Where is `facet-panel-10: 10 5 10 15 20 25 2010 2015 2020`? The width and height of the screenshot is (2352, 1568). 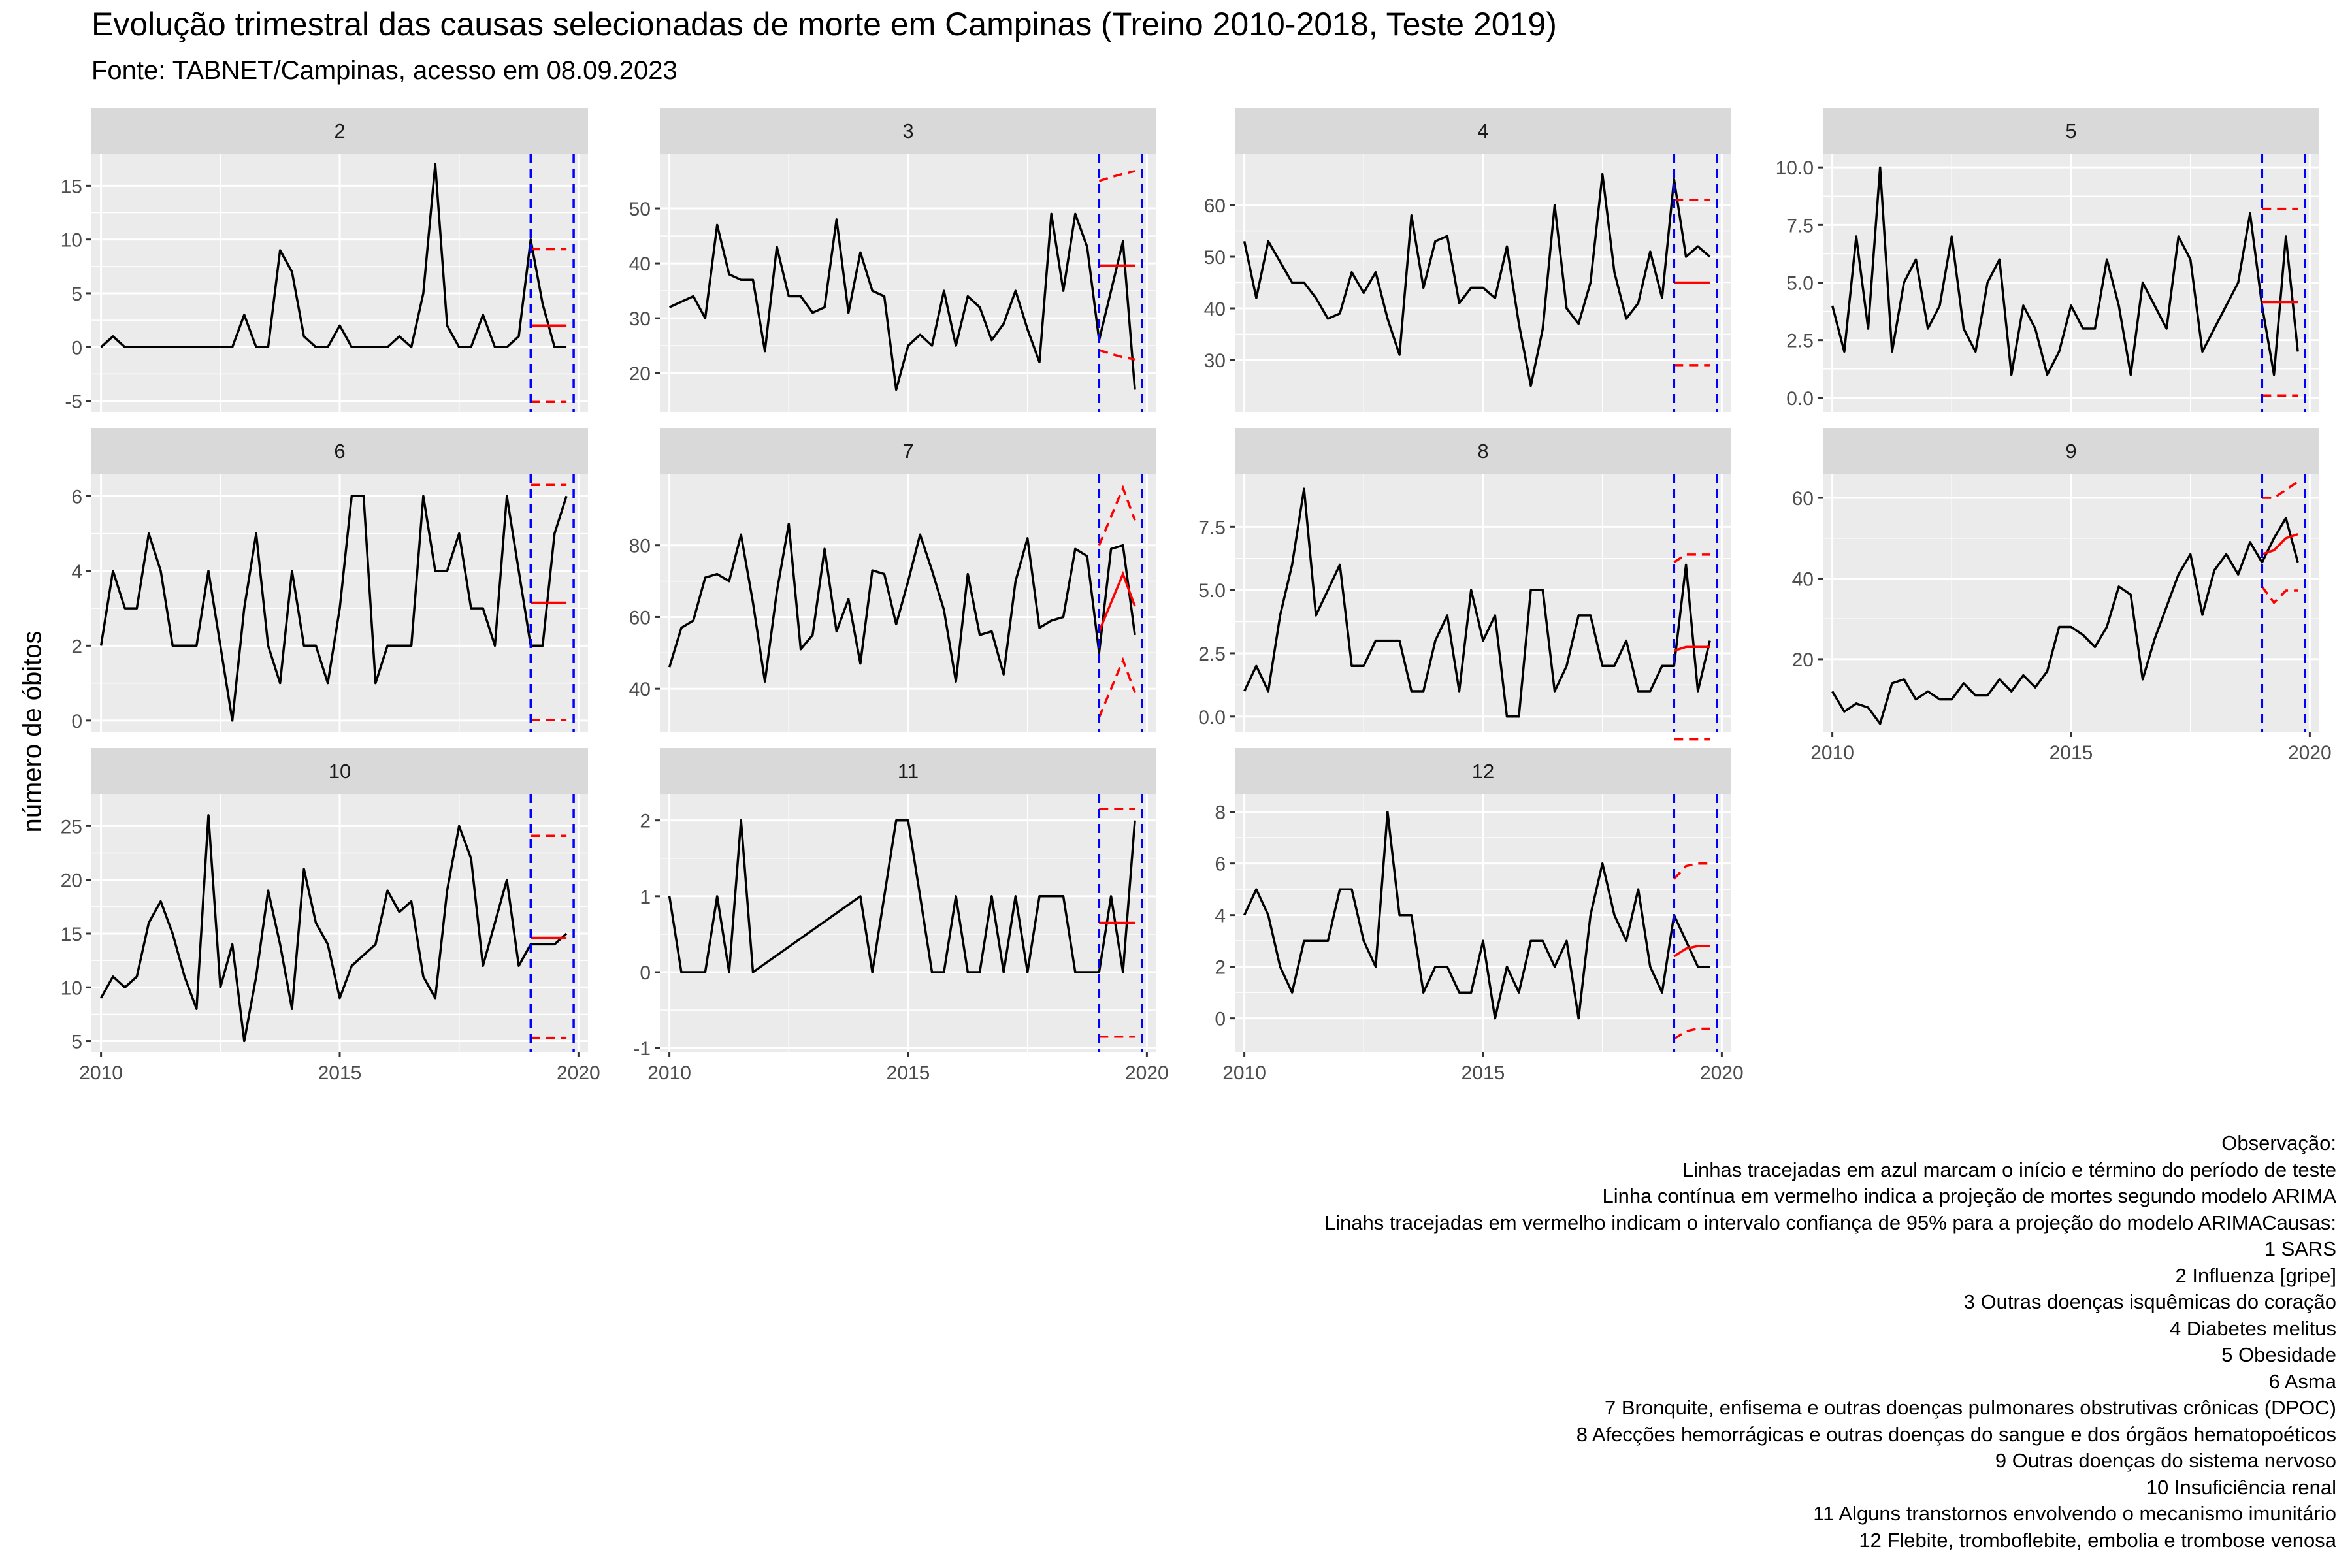 facet-panel-10: 10 5 10 15 20 25 2010 2015 2020 is located at coordinates (330, 916).